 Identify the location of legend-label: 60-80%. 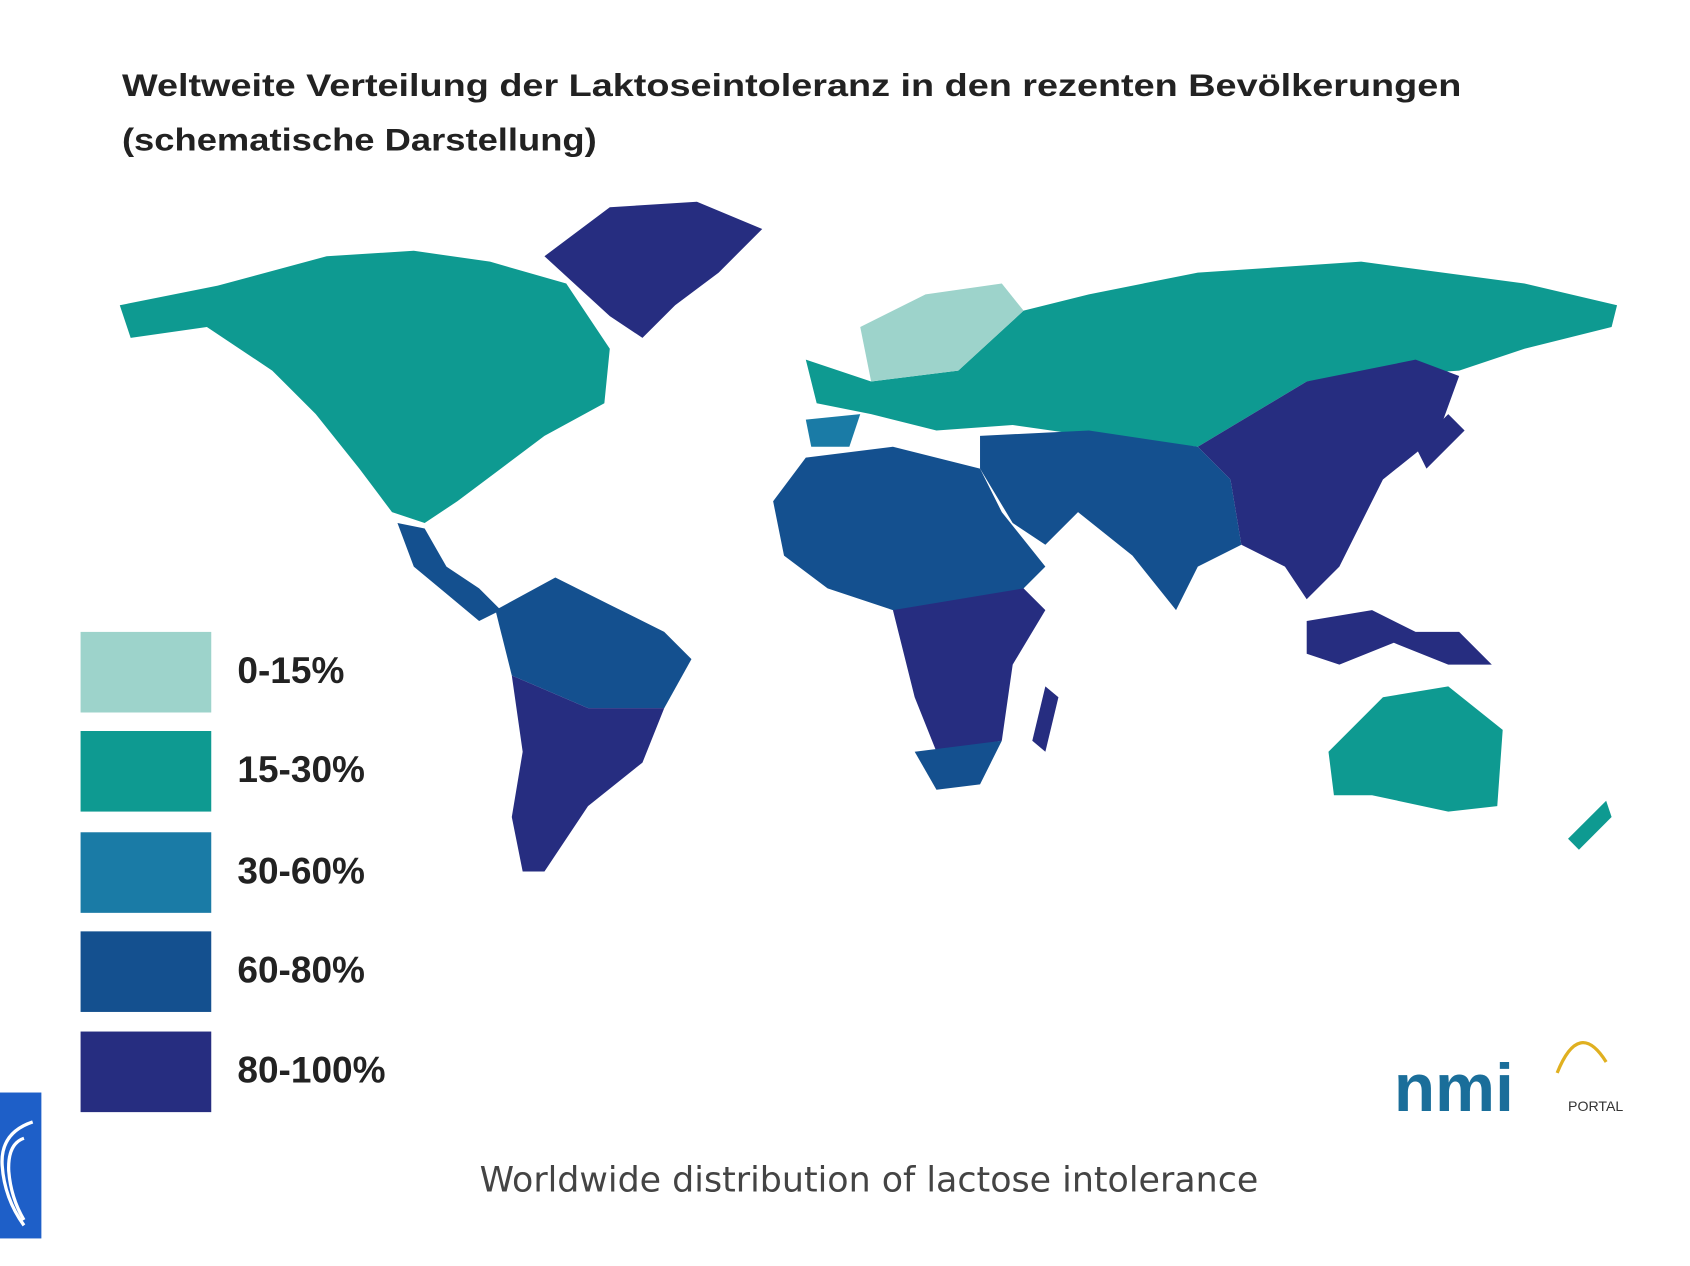
(301, 970).